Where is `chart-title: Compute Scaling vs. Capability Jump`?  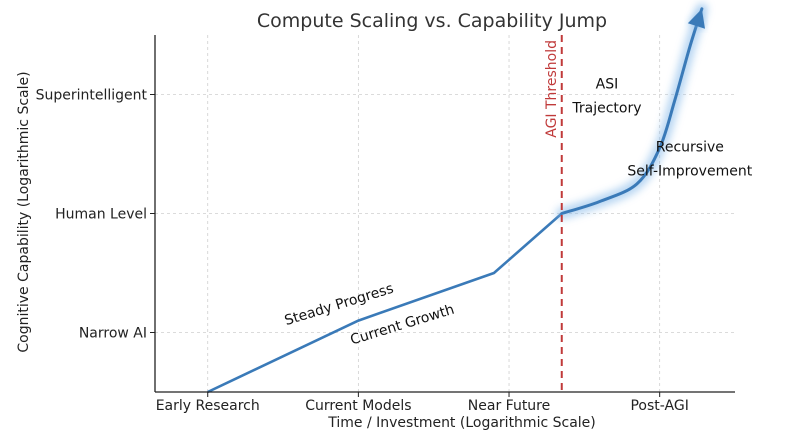 chart-title: Compute Scaling vs. Capability Jump is located at coordinates (432, 21).